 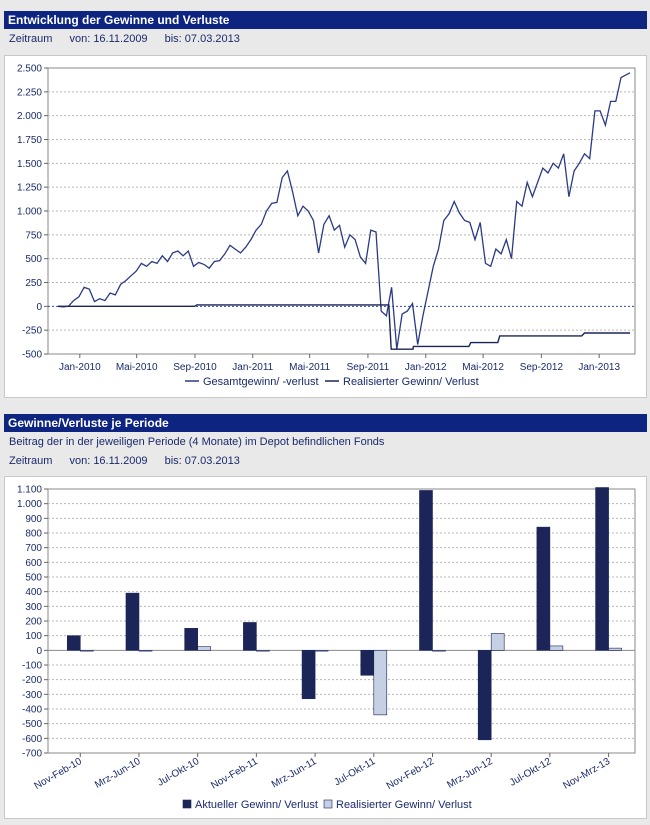 I want to click on x-tick-label: Mrz-Jun-10, so click(x=118, y=773).